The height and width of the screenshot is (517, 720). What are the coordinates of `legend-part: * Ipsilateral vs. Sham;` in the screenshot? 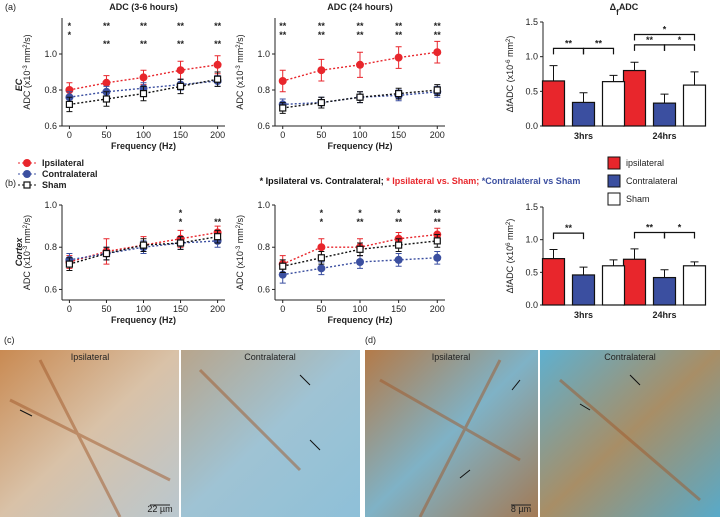 It's located at (434, 181).